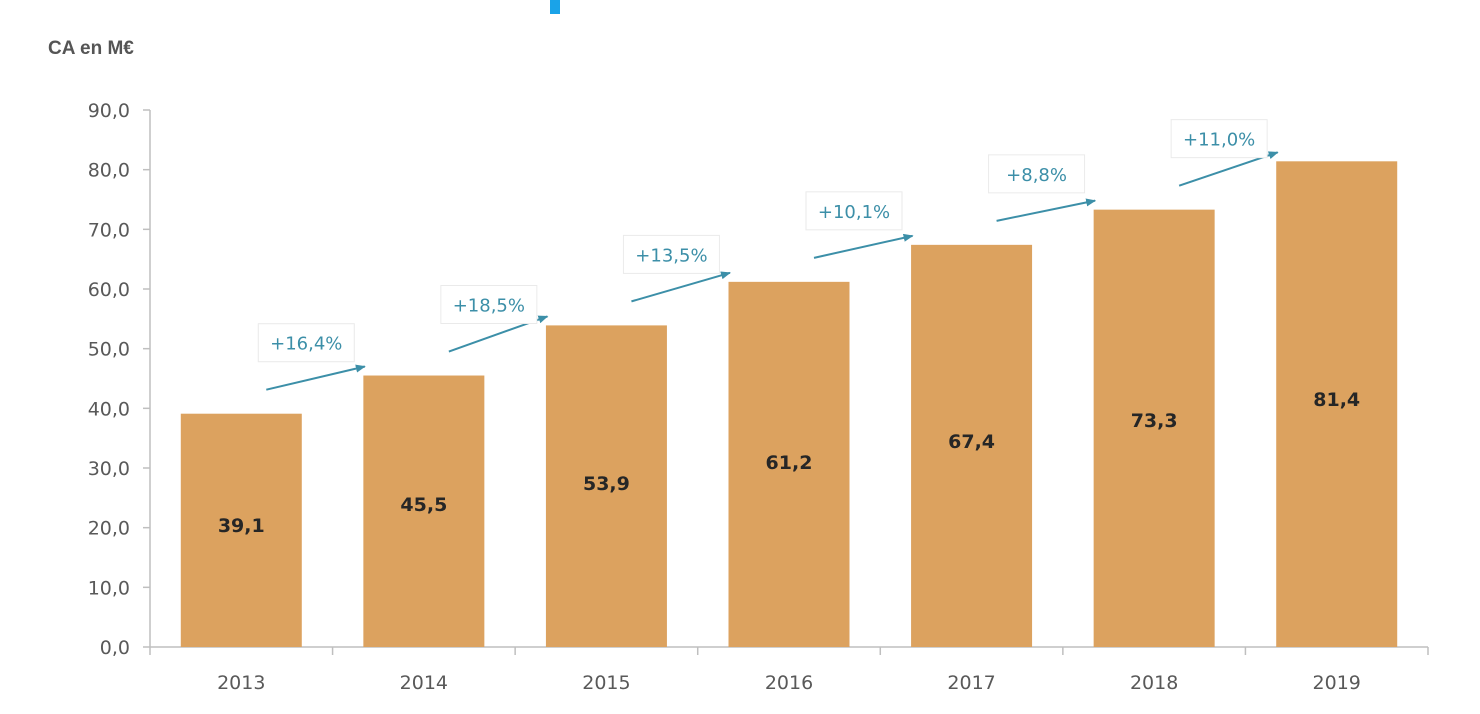  I want to click on growth-label: +11,0%, so click(1219, 140).